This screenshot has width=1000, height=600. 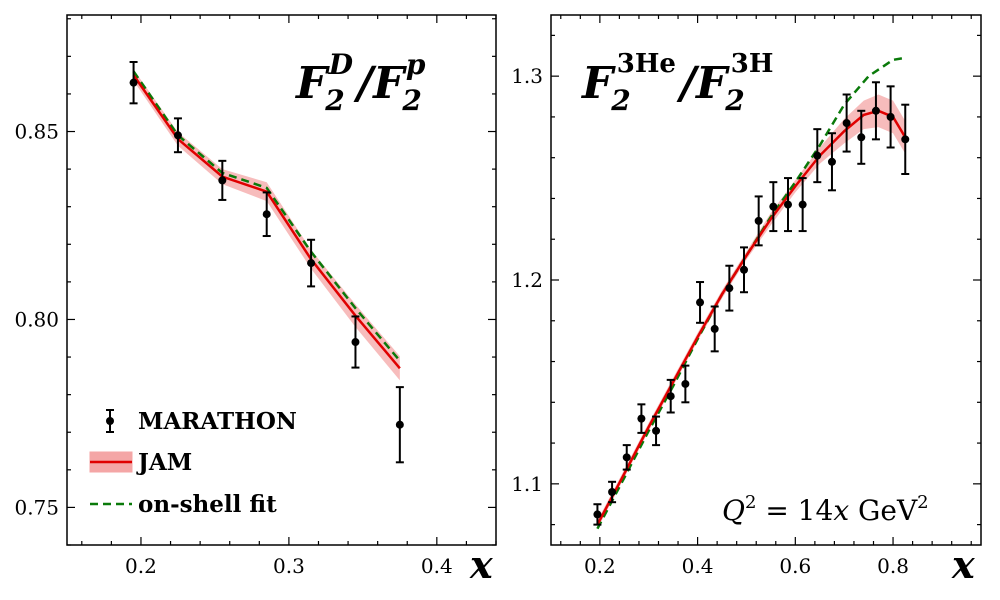 I want to click on left-y-tick-label: 0.85, so click(x=36, y=132).